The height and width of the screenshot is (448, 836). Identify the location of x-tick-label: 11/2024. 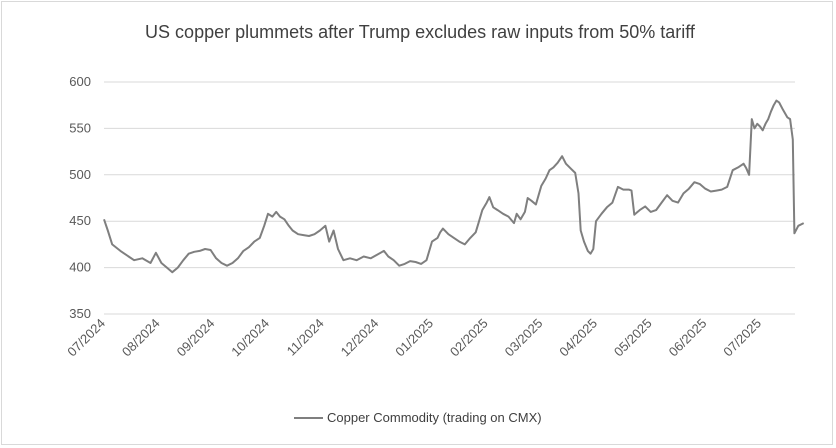
(305, 337).